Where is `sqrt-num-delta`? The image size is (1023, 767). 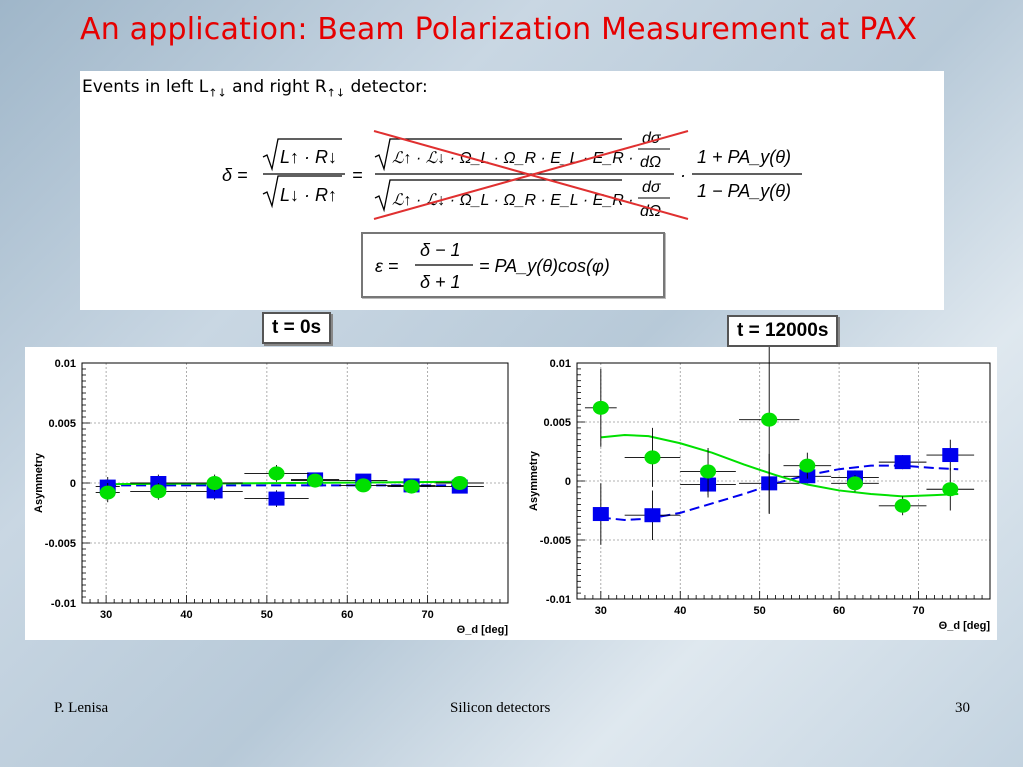 sqrt-num-delta is located at coordinates (302, 155).